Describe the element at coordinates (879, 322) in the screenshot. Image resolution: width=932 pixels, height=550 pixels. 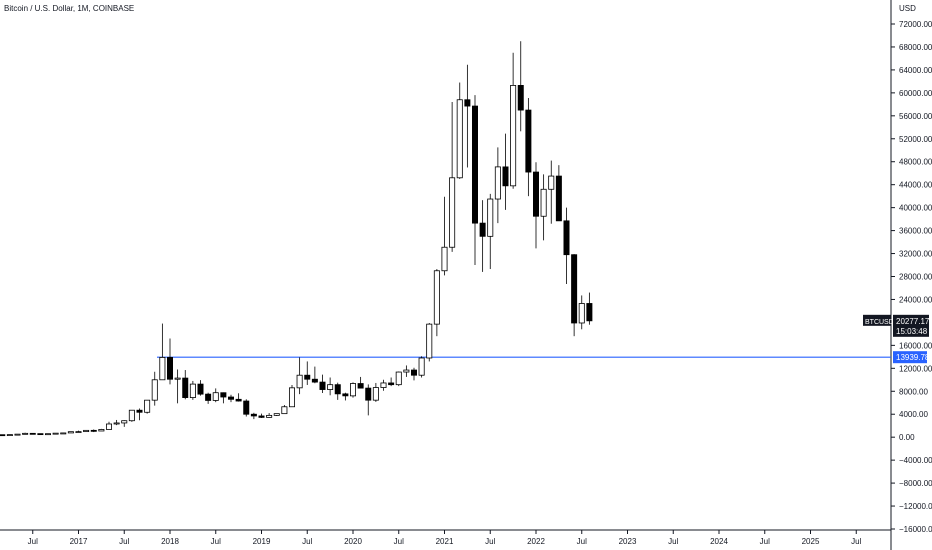
I see `symbol-label: BTCUSD` at that location.